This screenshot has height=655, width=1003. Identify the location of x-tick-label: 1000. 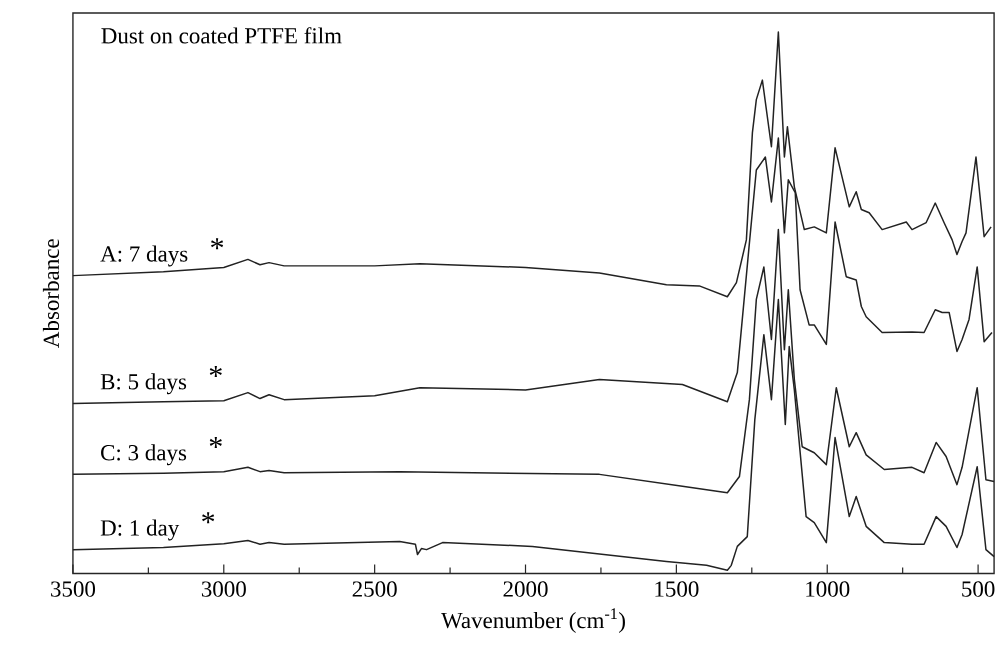
(828, 589).